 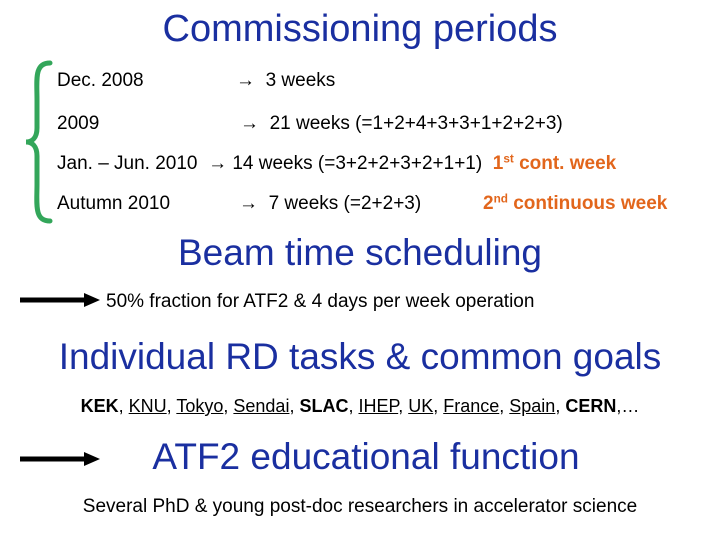 I want to click on continuity-note: 2nd continuous week, so click(x=575, y=203).